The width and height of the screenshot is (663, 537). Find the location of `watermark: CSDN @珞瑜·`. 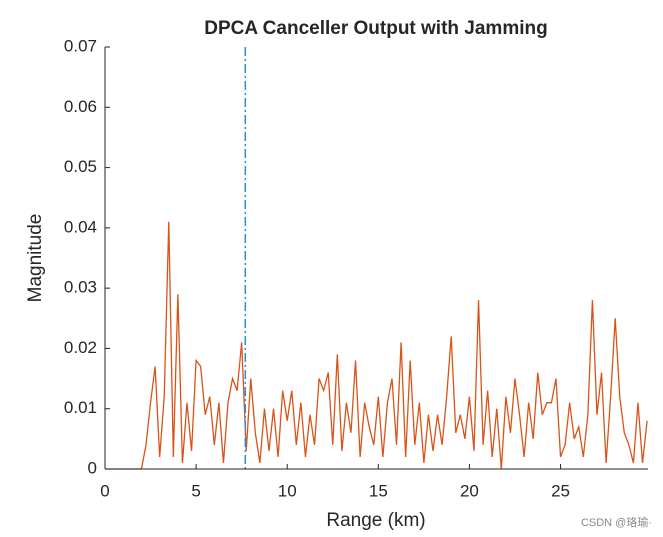

watermark: CSDN @珞瑜· is located at coordinates (616, 522).